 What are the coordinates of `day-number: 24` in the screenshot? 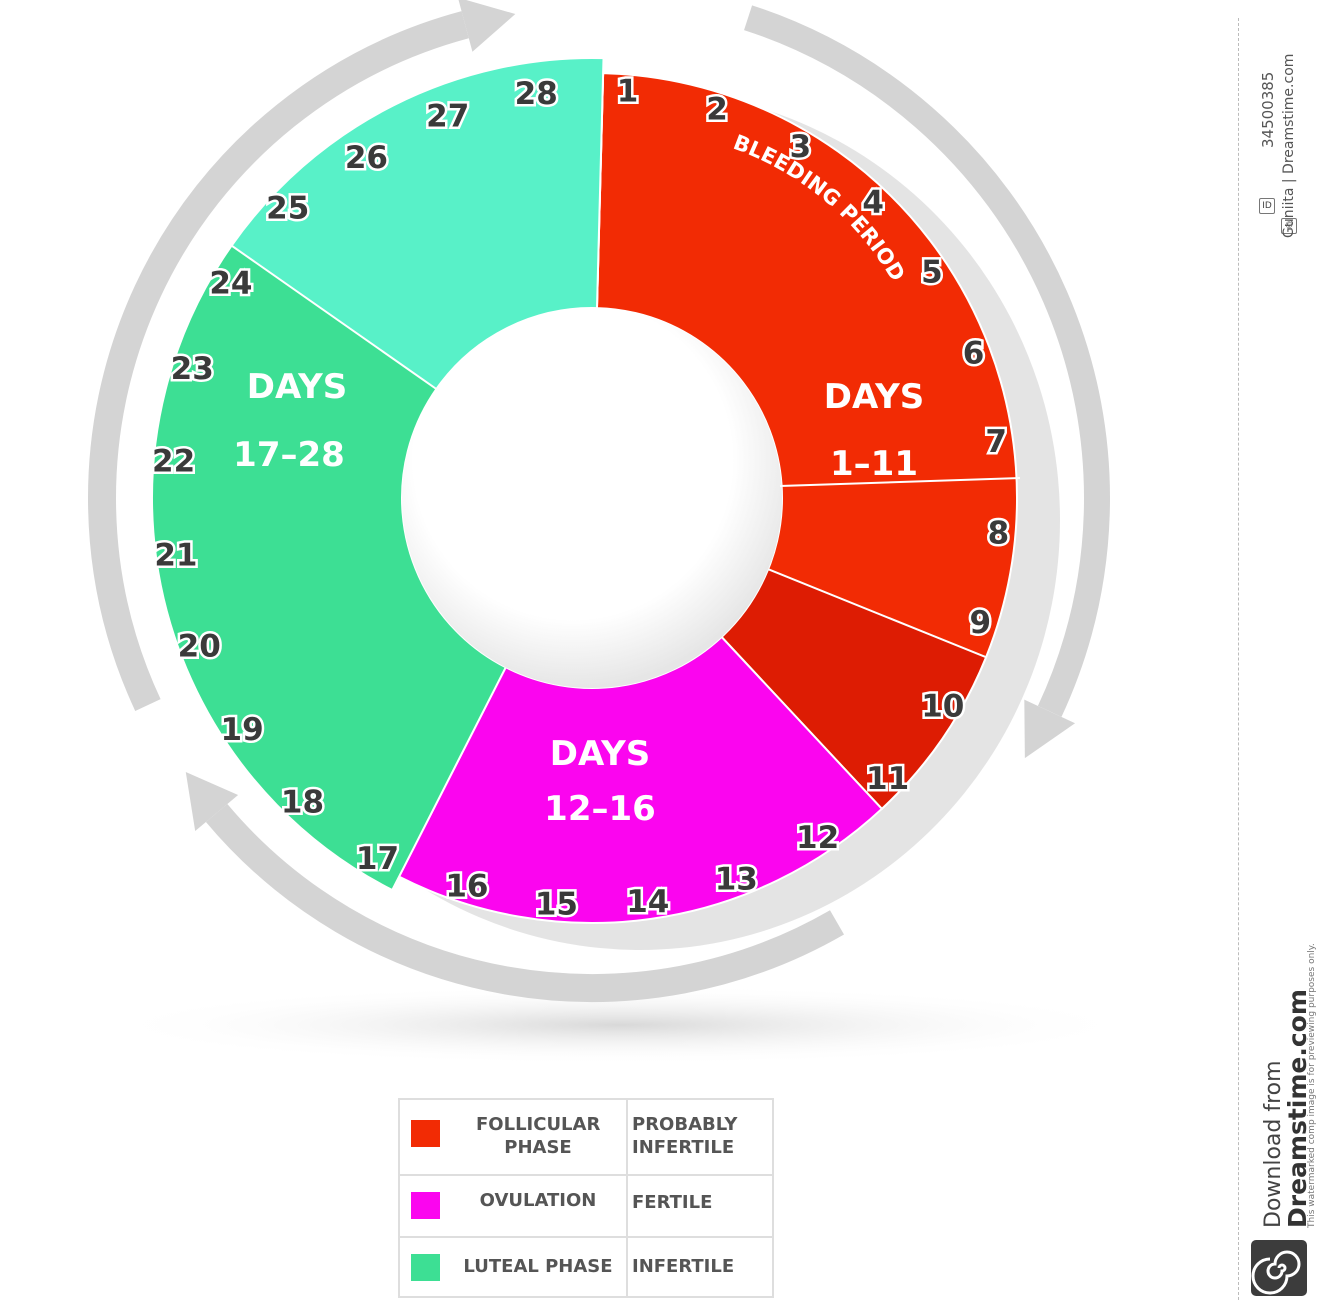 It's located at (230, 284).